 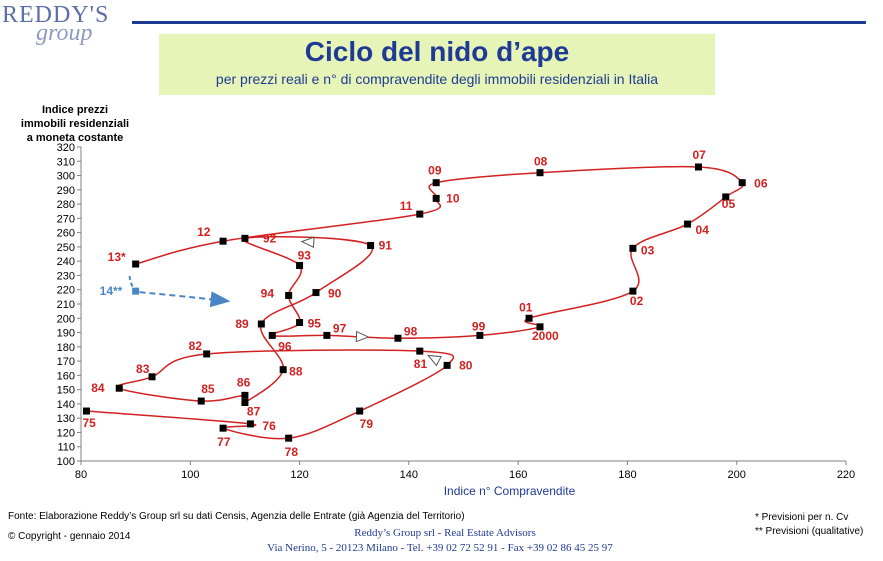 What do you see at coordinates (66, 162) in the screenshot?
I see `y-tick-label: 310` at bounding box center [66, 162].